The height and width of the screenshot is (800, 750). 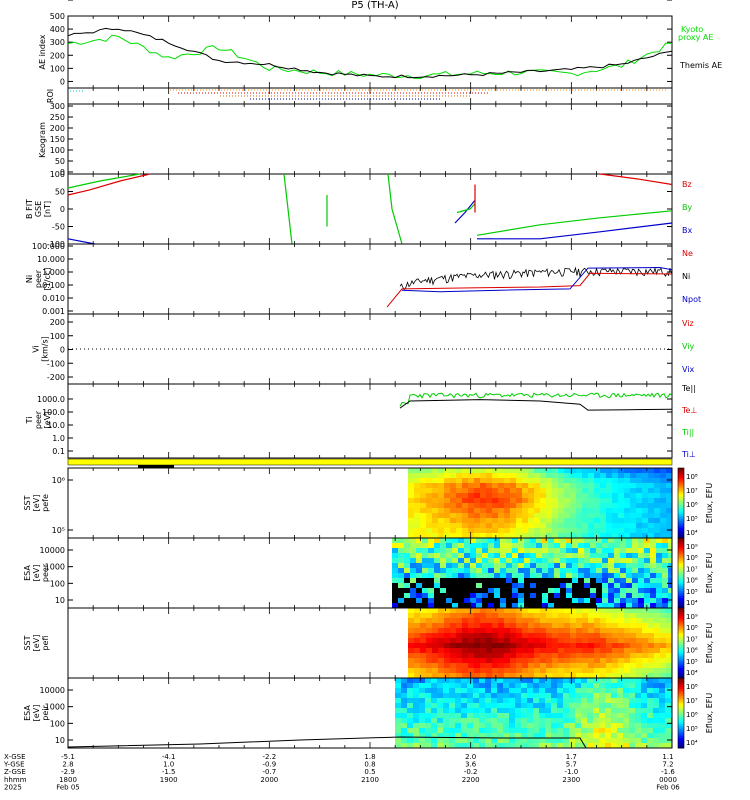 I want to click on spectrogram-cells, so click(x=540, y=503).